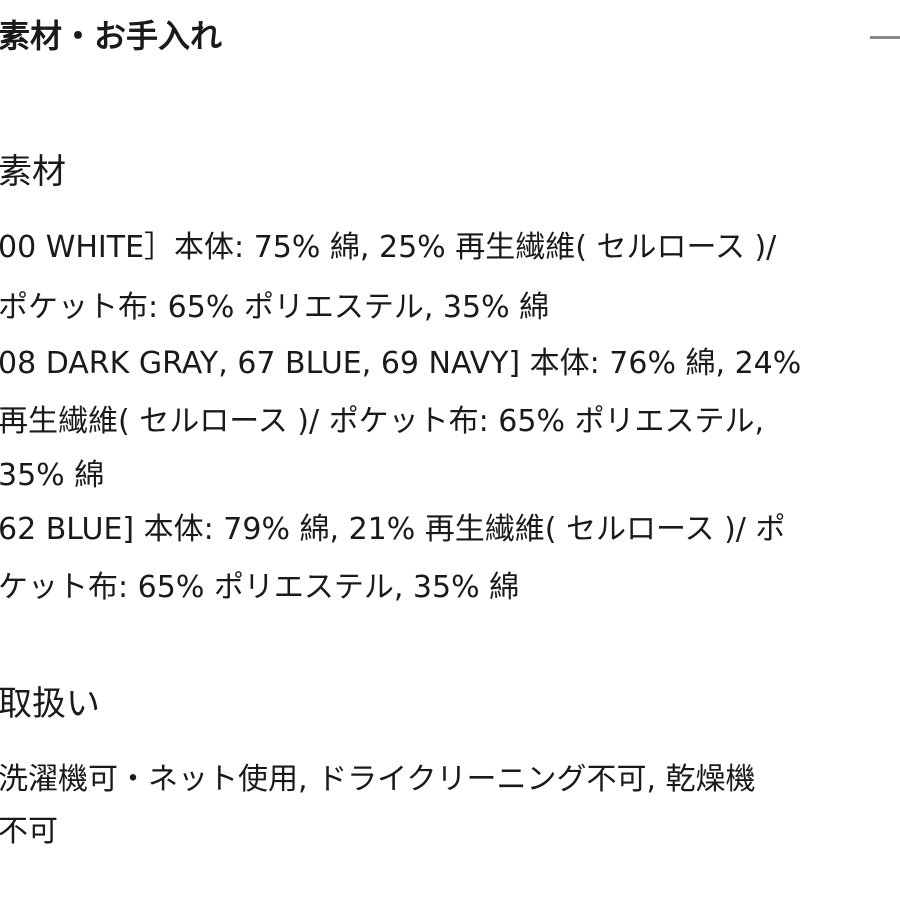  I want to click on minus-icon, so click(885, 37).